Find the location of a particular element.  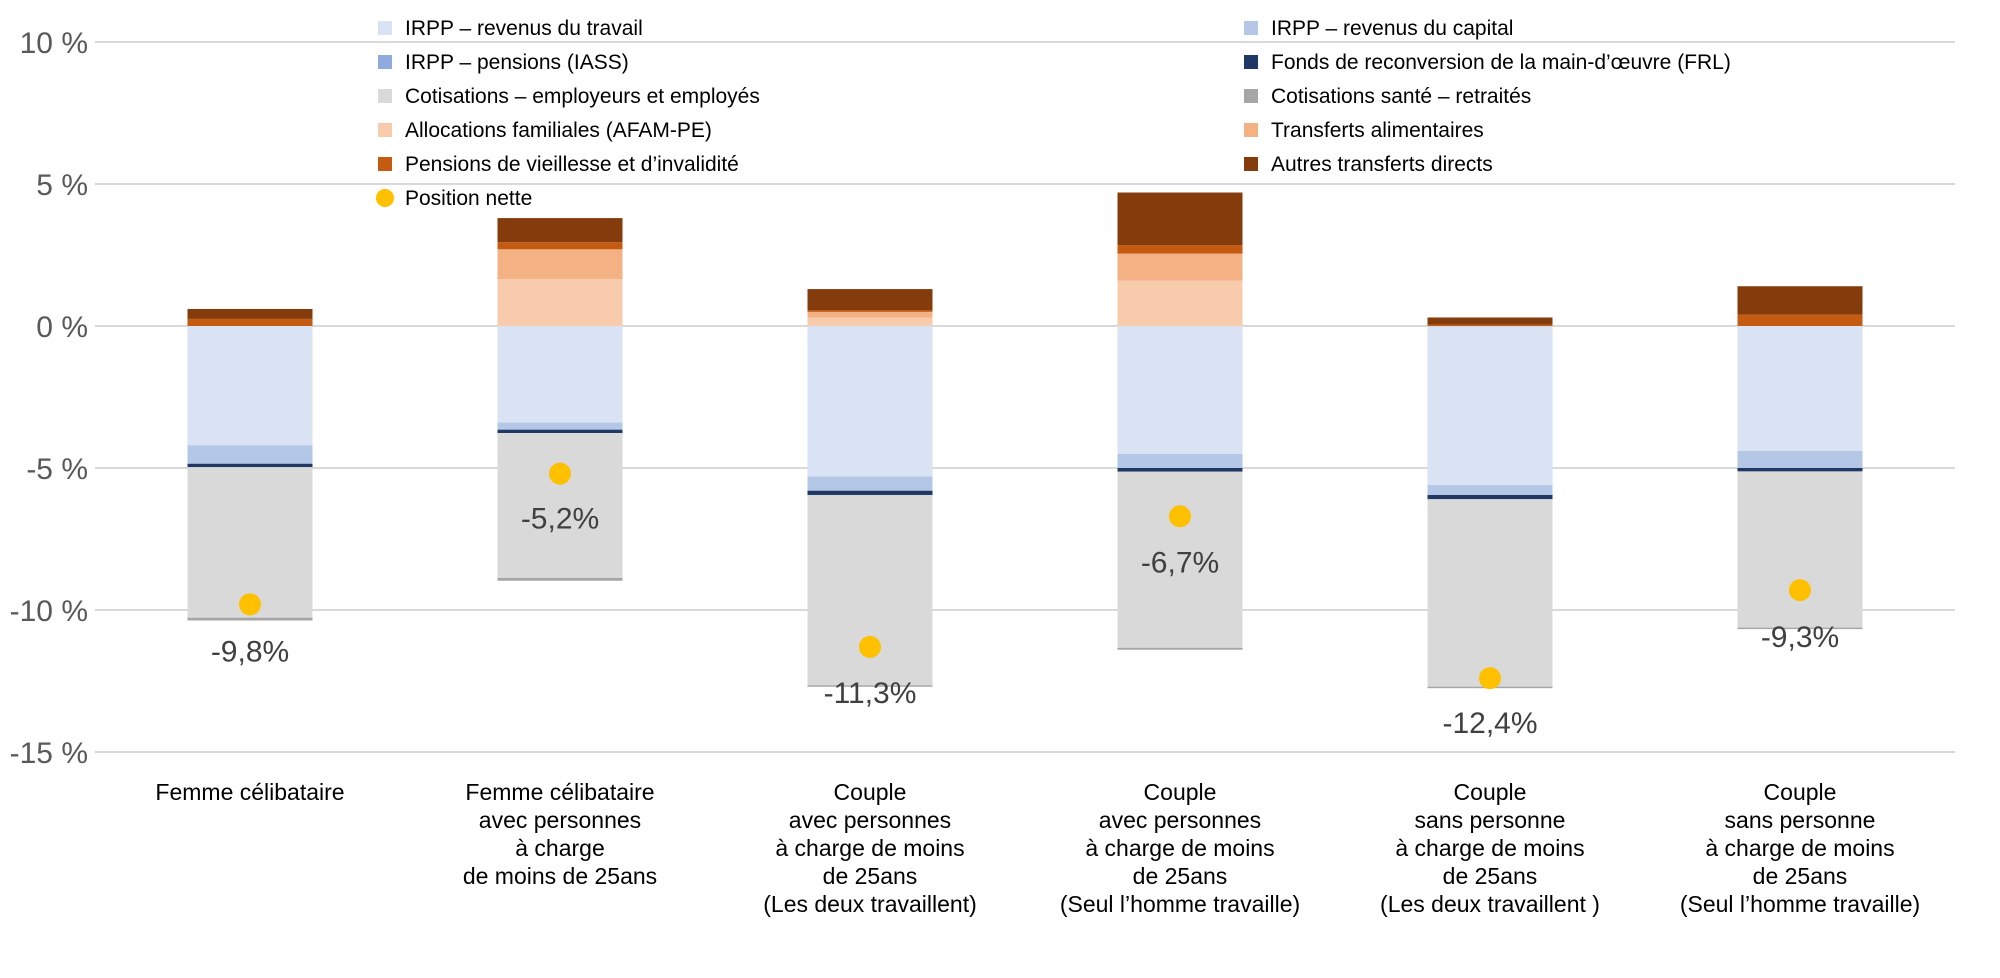

legend-label: Cotisations – employeurs et employés is located at coordinates (582, 96).